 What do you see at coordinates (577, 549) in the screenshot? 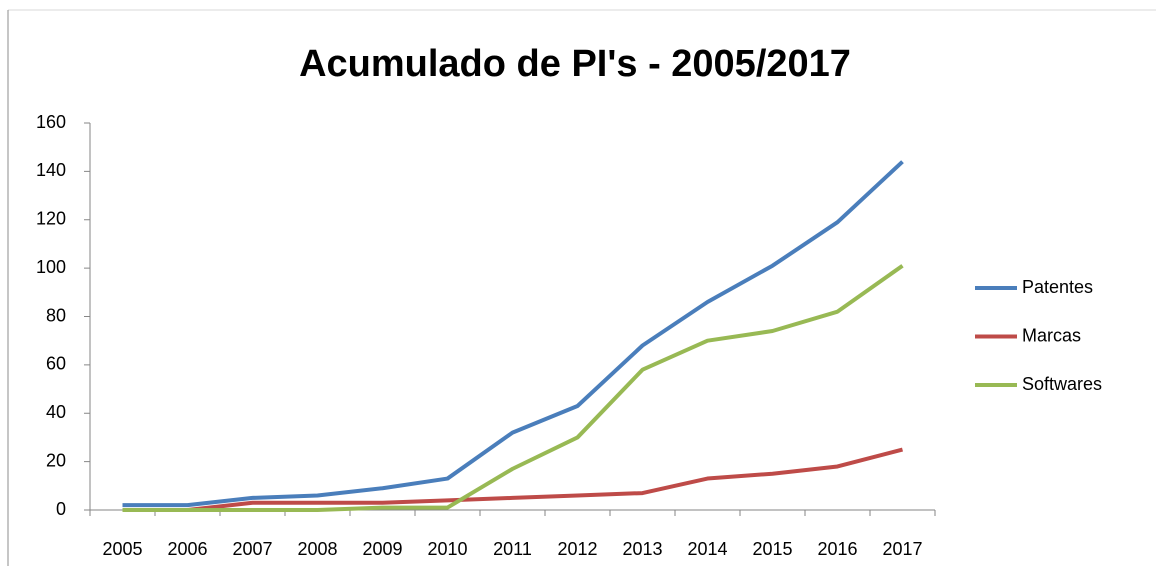
I see `x-tick-label: 2012` at bounding box center [577, 549].